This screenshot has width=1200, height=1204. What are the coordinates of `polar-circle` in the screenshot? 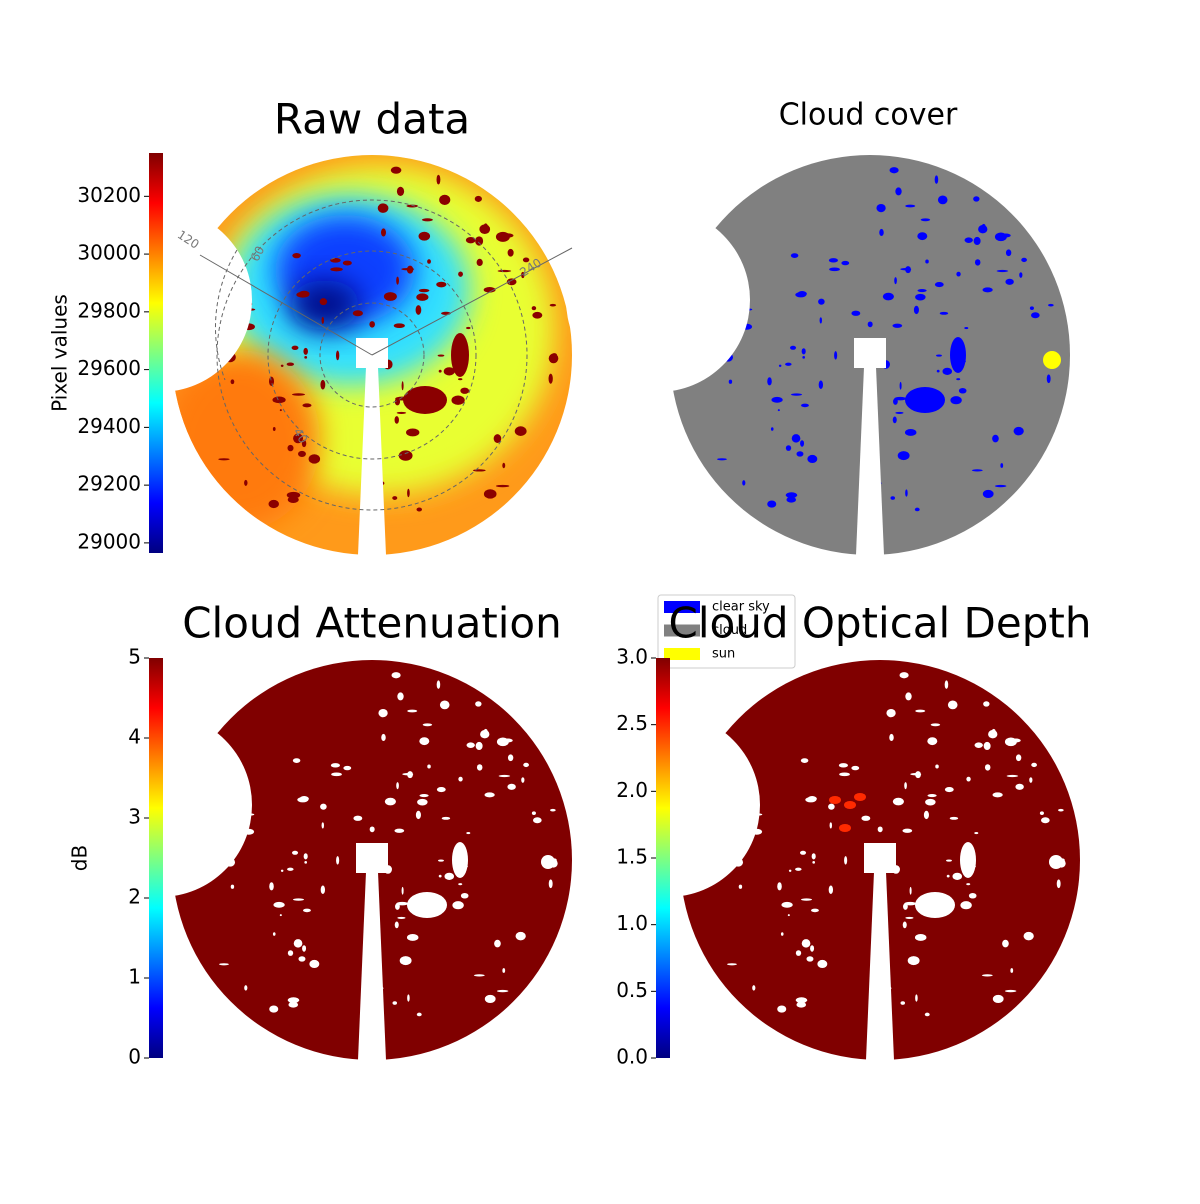 It's located at (372, 355).